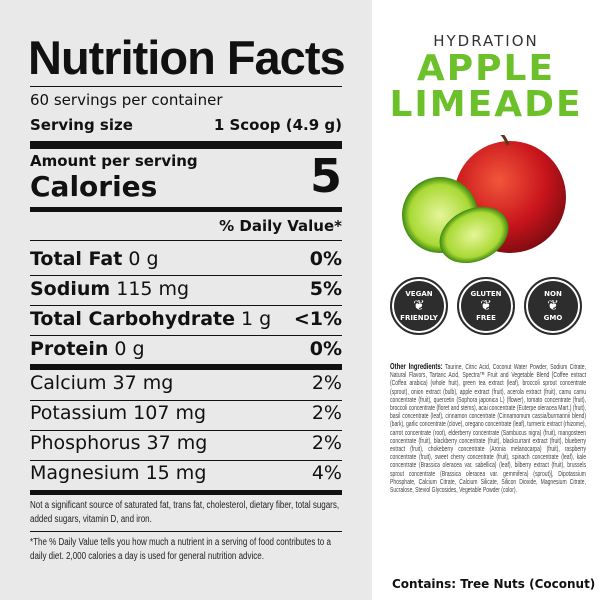 This screenshot has width=600, height=600. Describe the element at coordinates (186, 349) in the screenshot. I see `nutrient-row: Protein 0 g 0%` at that location.